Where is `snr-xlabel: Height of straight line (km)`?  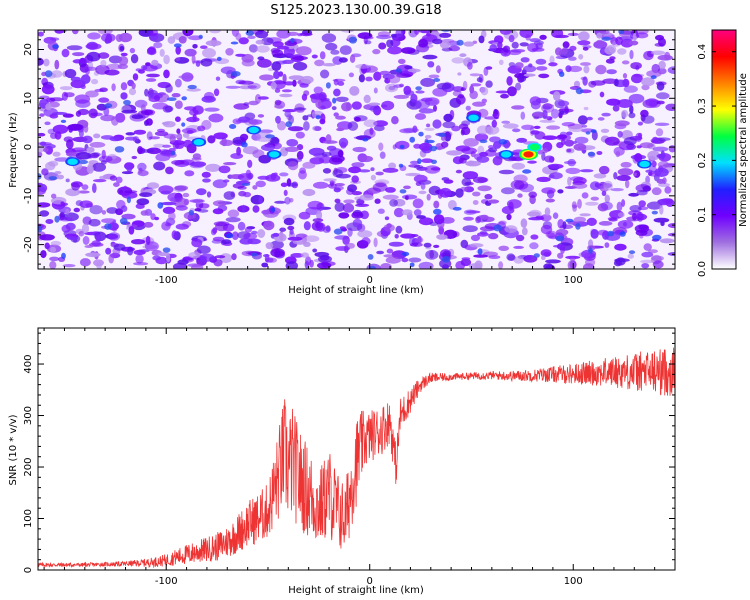 snr-xlabel: Height of straight line (km) is located at coordinates (356, 590).